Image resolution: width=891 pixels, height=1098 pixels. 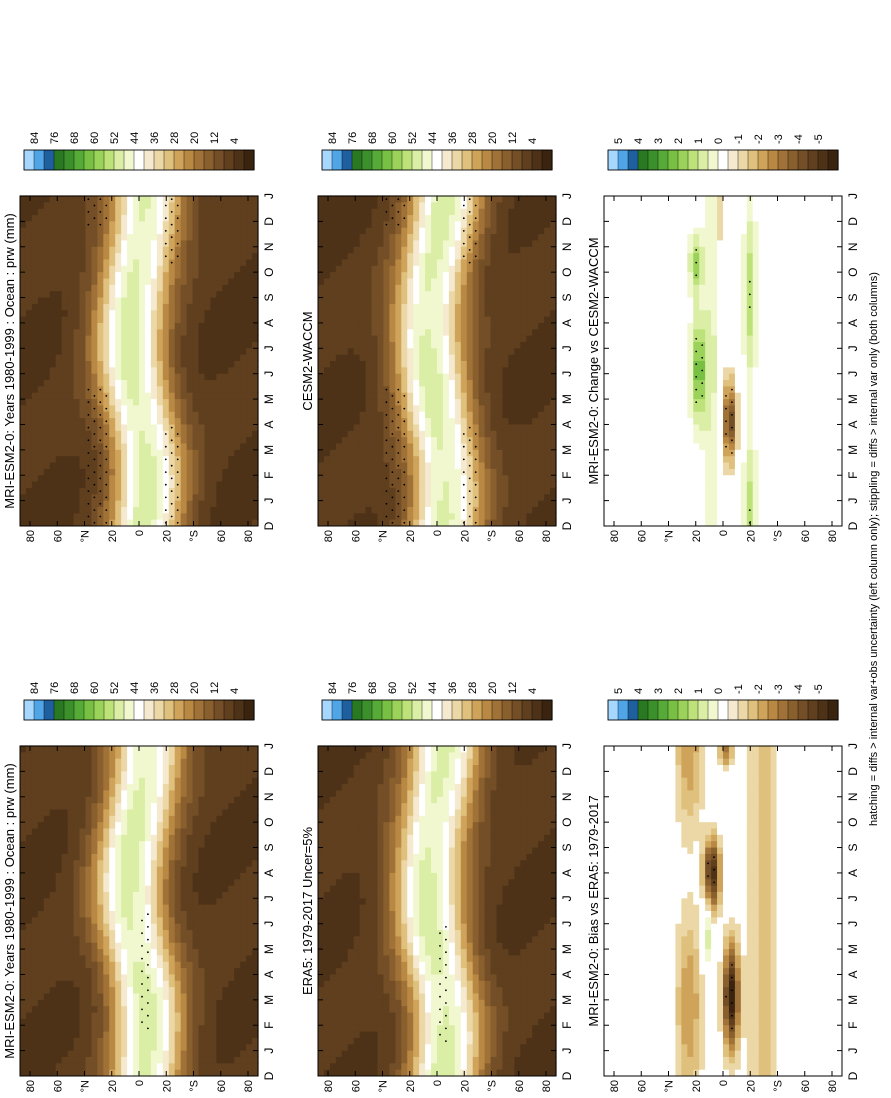 What do you see at coordinates (249, 1086) in the screenshot?
I see `y-tick-label: 80` at bounding box center [249, 1086].